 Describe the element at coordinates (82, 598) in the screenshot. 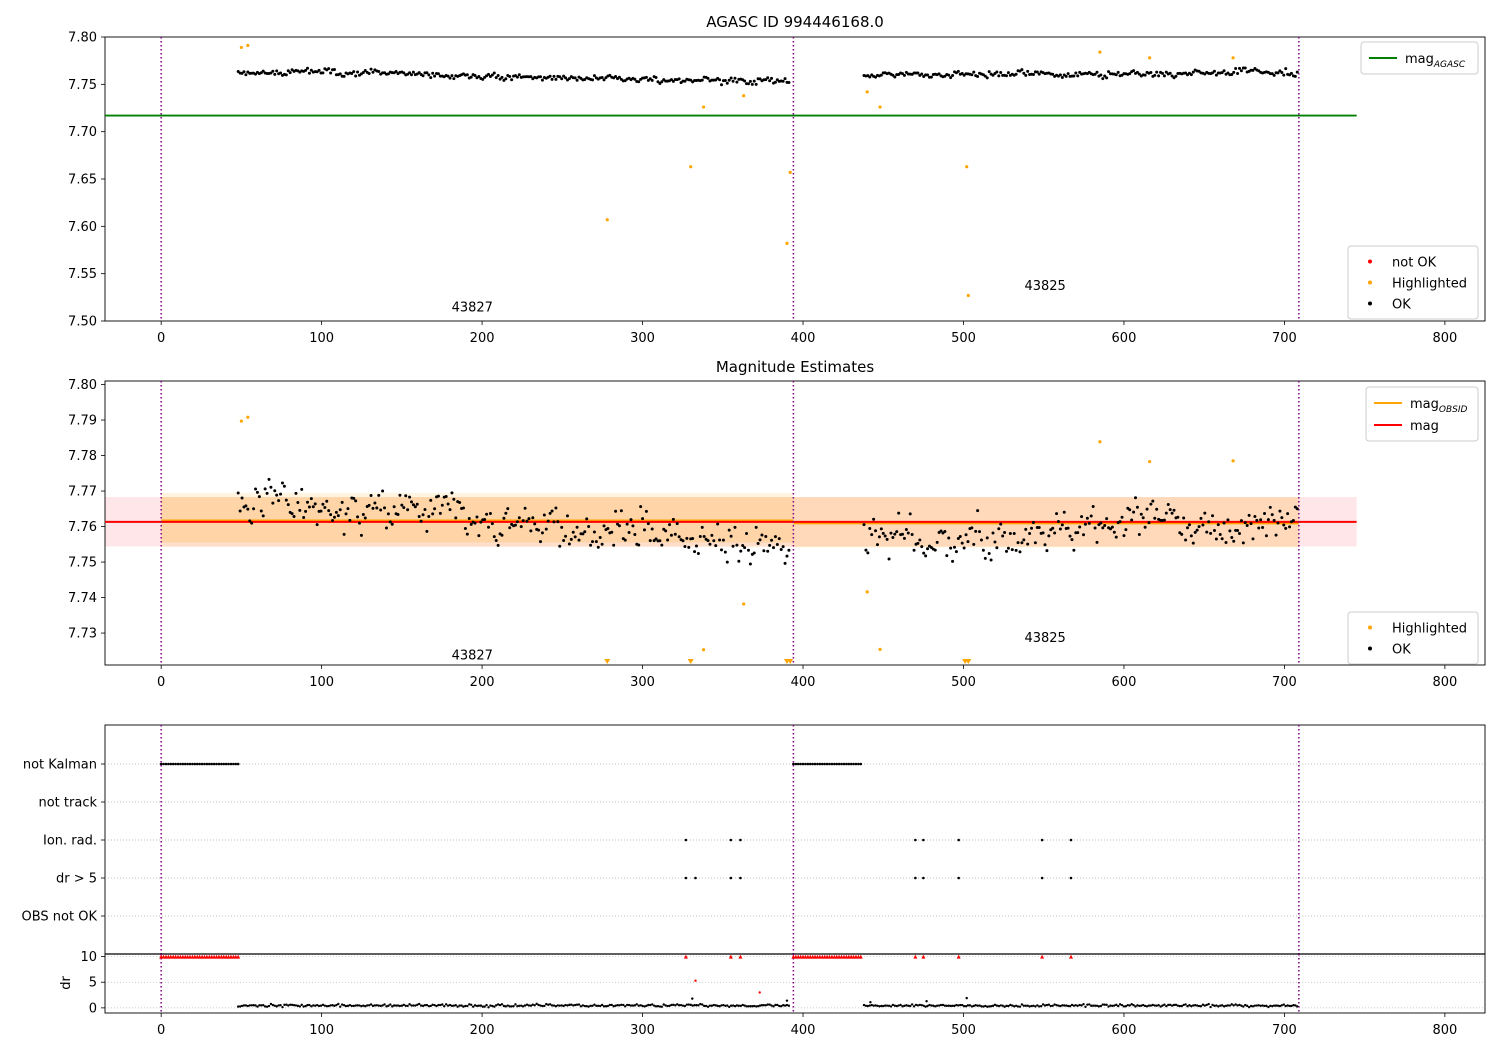

I see `y-tick-label: 7.74` at that location.